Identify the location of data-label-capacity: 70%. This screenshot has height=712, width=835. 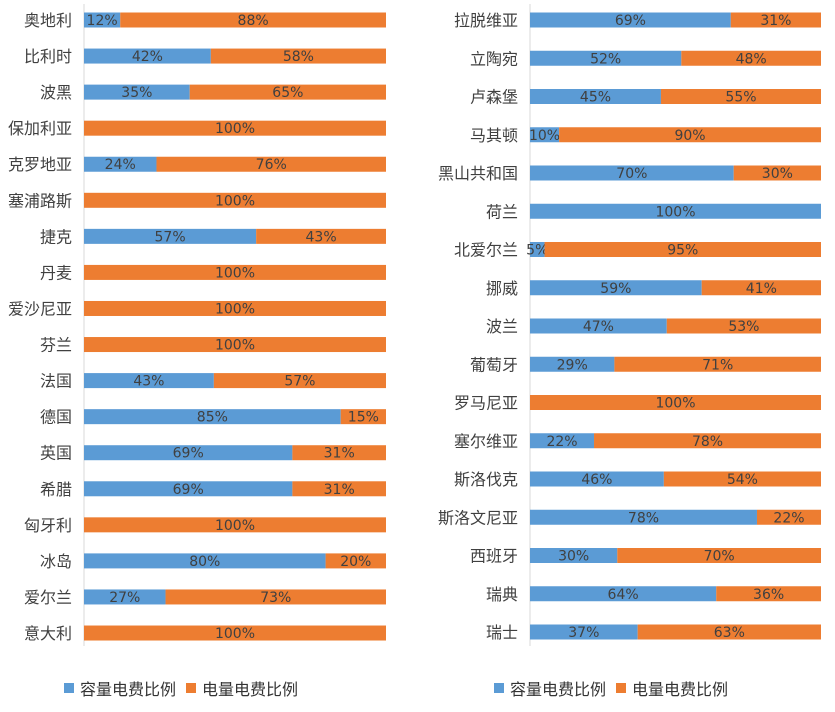
(631, 174).